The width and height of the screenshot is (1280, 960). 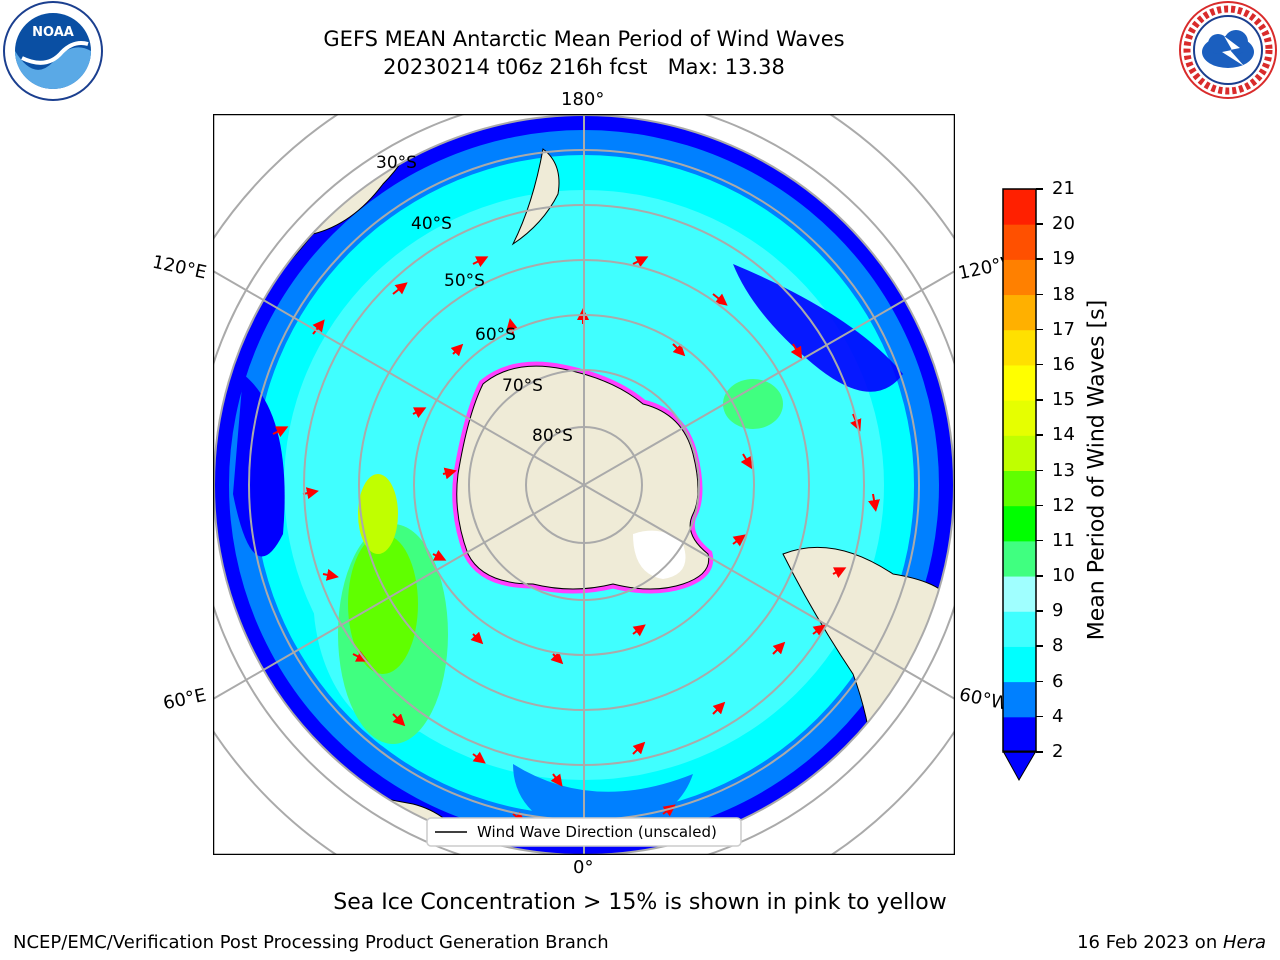 I want to click on colorbar-tick-label: 12, so click(x=1063, y=505).